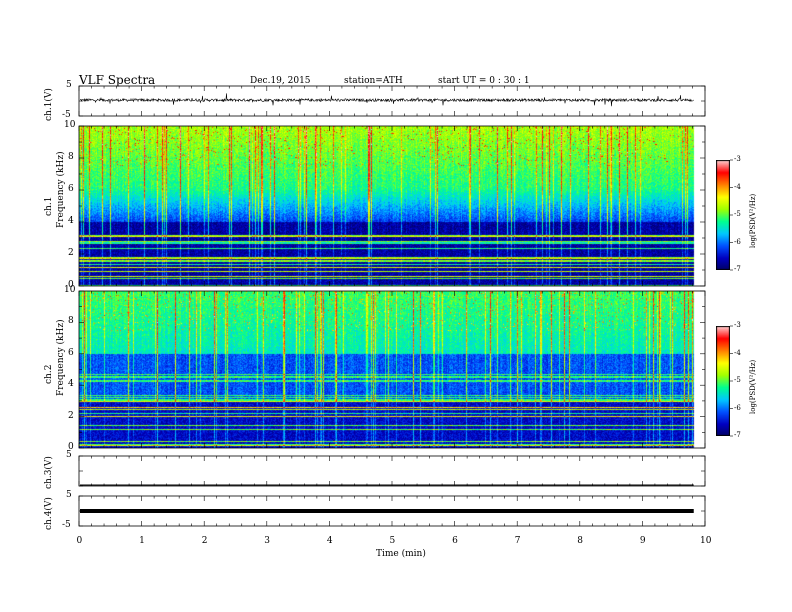 The image size is (792, 612). I want to click on x-tick-label-0: 0, so click(79, 541).